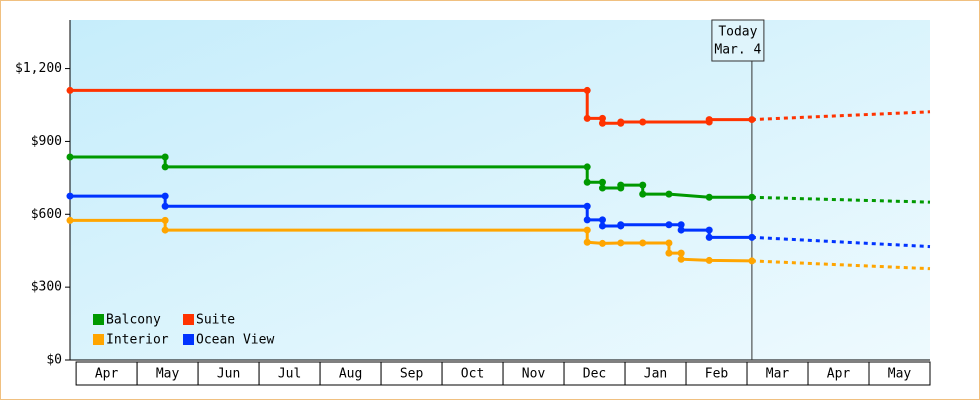 The image size is (980, 400). Describe the element at coordinates (412, 374) in the screenshot. I see `x-tick-label: Sep` at that location.